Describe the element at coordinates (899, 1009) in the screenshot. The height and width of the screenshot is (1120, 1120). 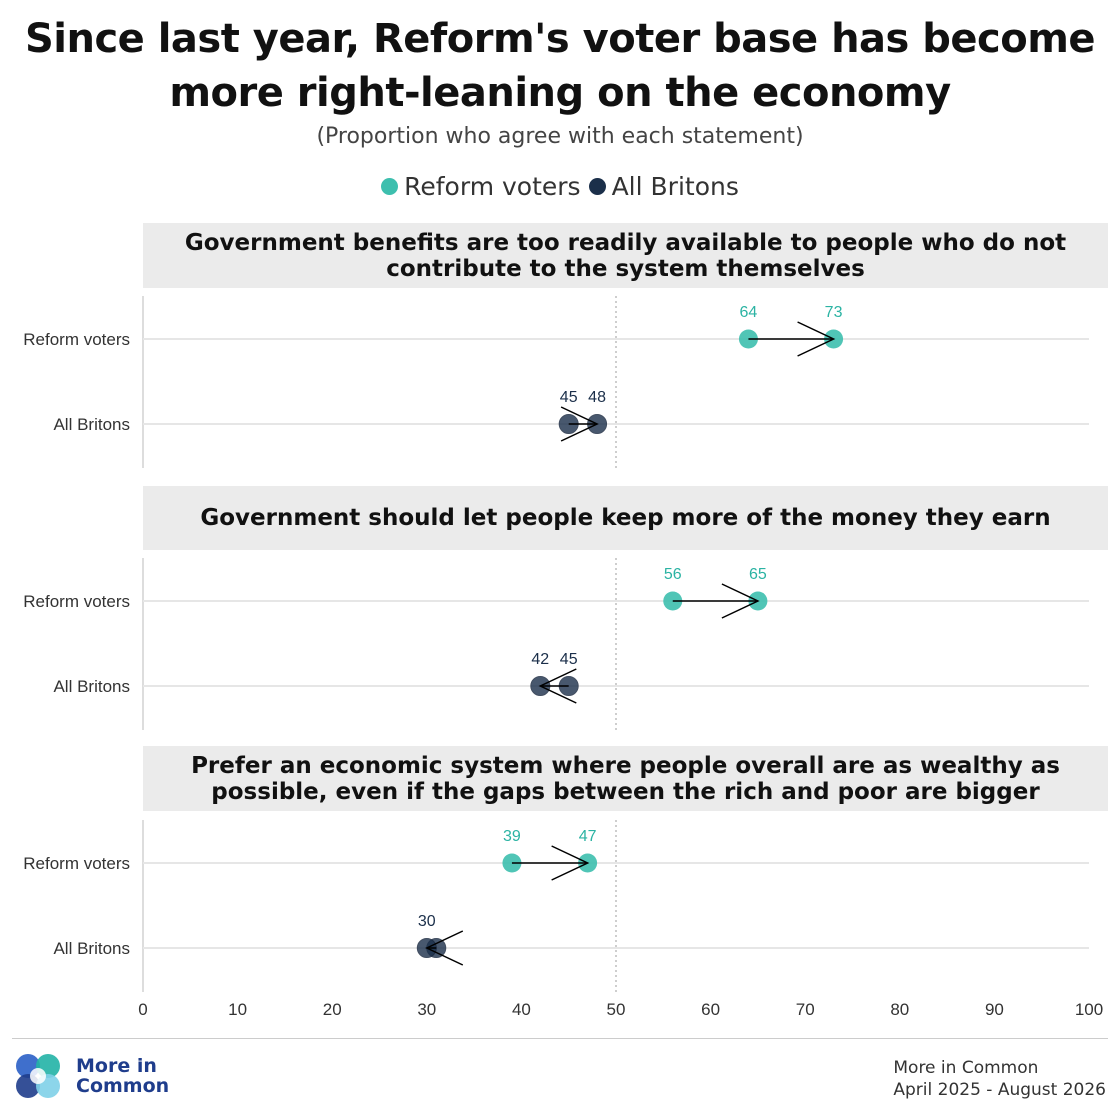
I see `x-tick-label: 80` at that location.